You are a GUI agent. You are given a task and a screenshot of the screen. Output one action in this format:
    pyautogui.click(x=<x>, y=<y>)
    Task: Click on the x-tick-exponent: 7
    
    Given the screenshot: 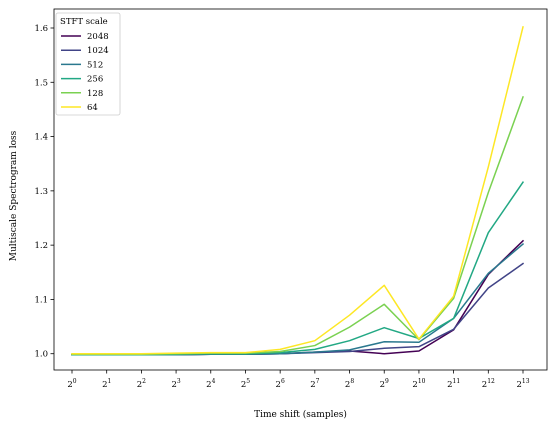 What is the action you would take?
    pyautogui.click(x=318, y=381)
    